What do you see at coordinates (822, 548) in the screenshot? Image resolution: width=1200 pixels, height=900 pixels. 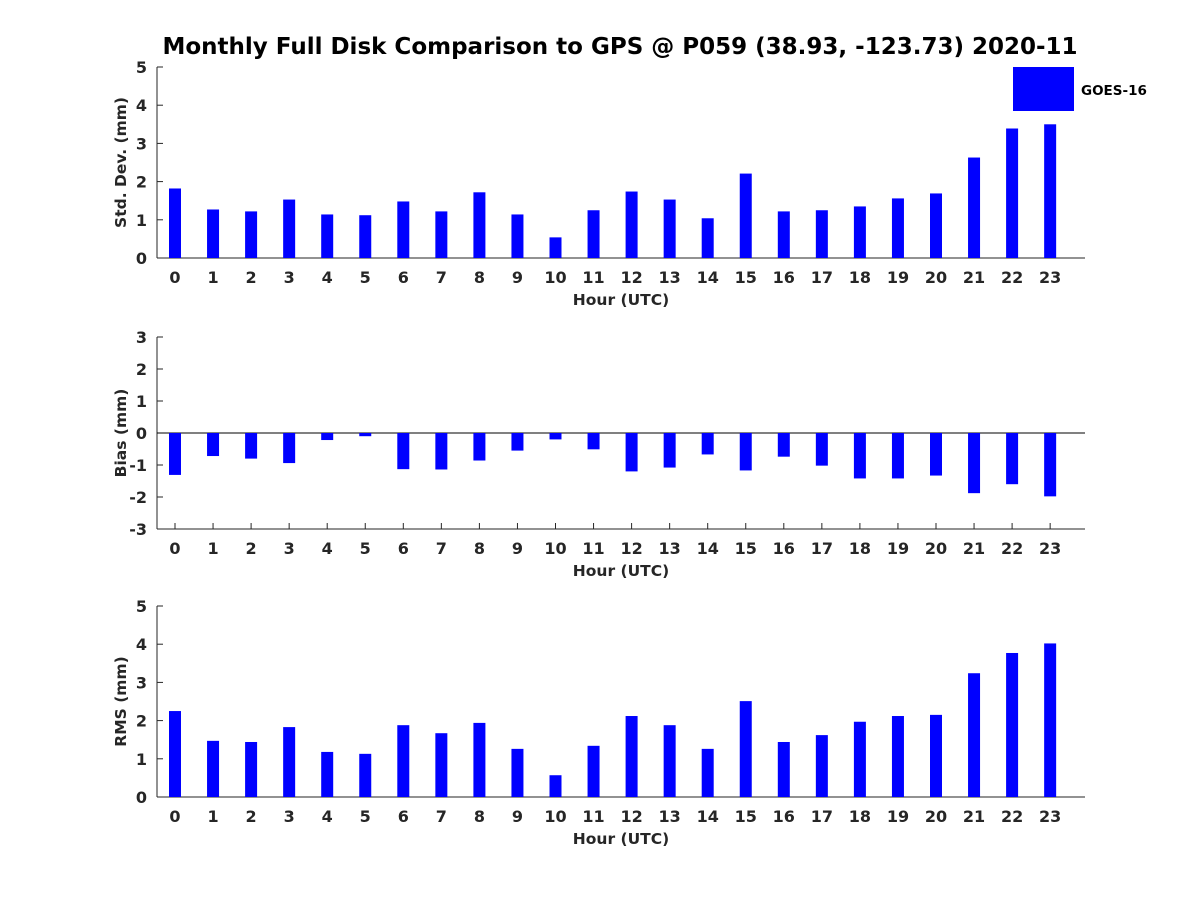 I see `x-tick-label: 17` at bounding box center [822, 548].